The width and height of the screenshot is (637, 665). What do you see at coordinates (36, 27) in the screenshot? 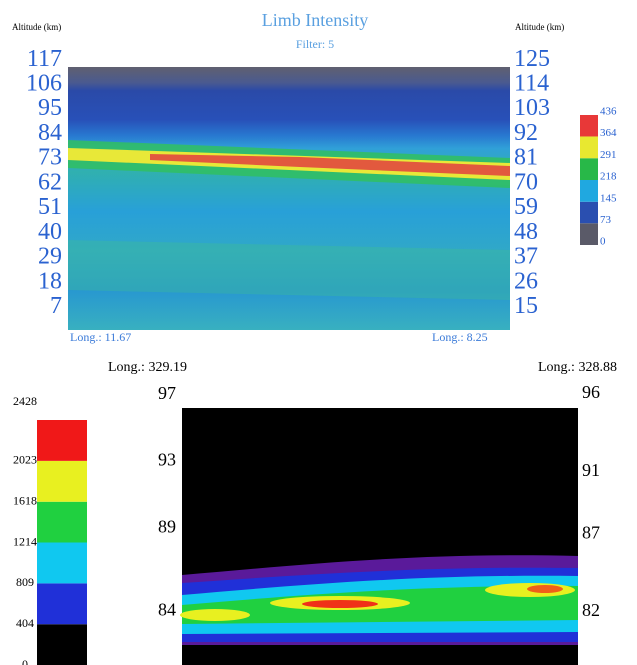
I see `y-axis-label: Altitude (km)` at bounding box center [36, 27].